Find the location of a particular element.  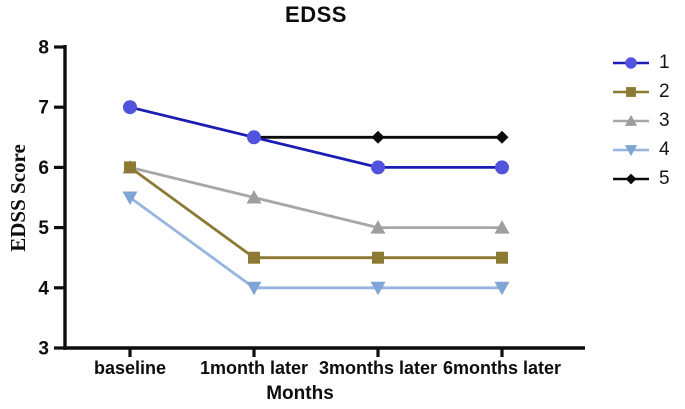

y-tick-label: 7 is located at coordinates (43, 108).